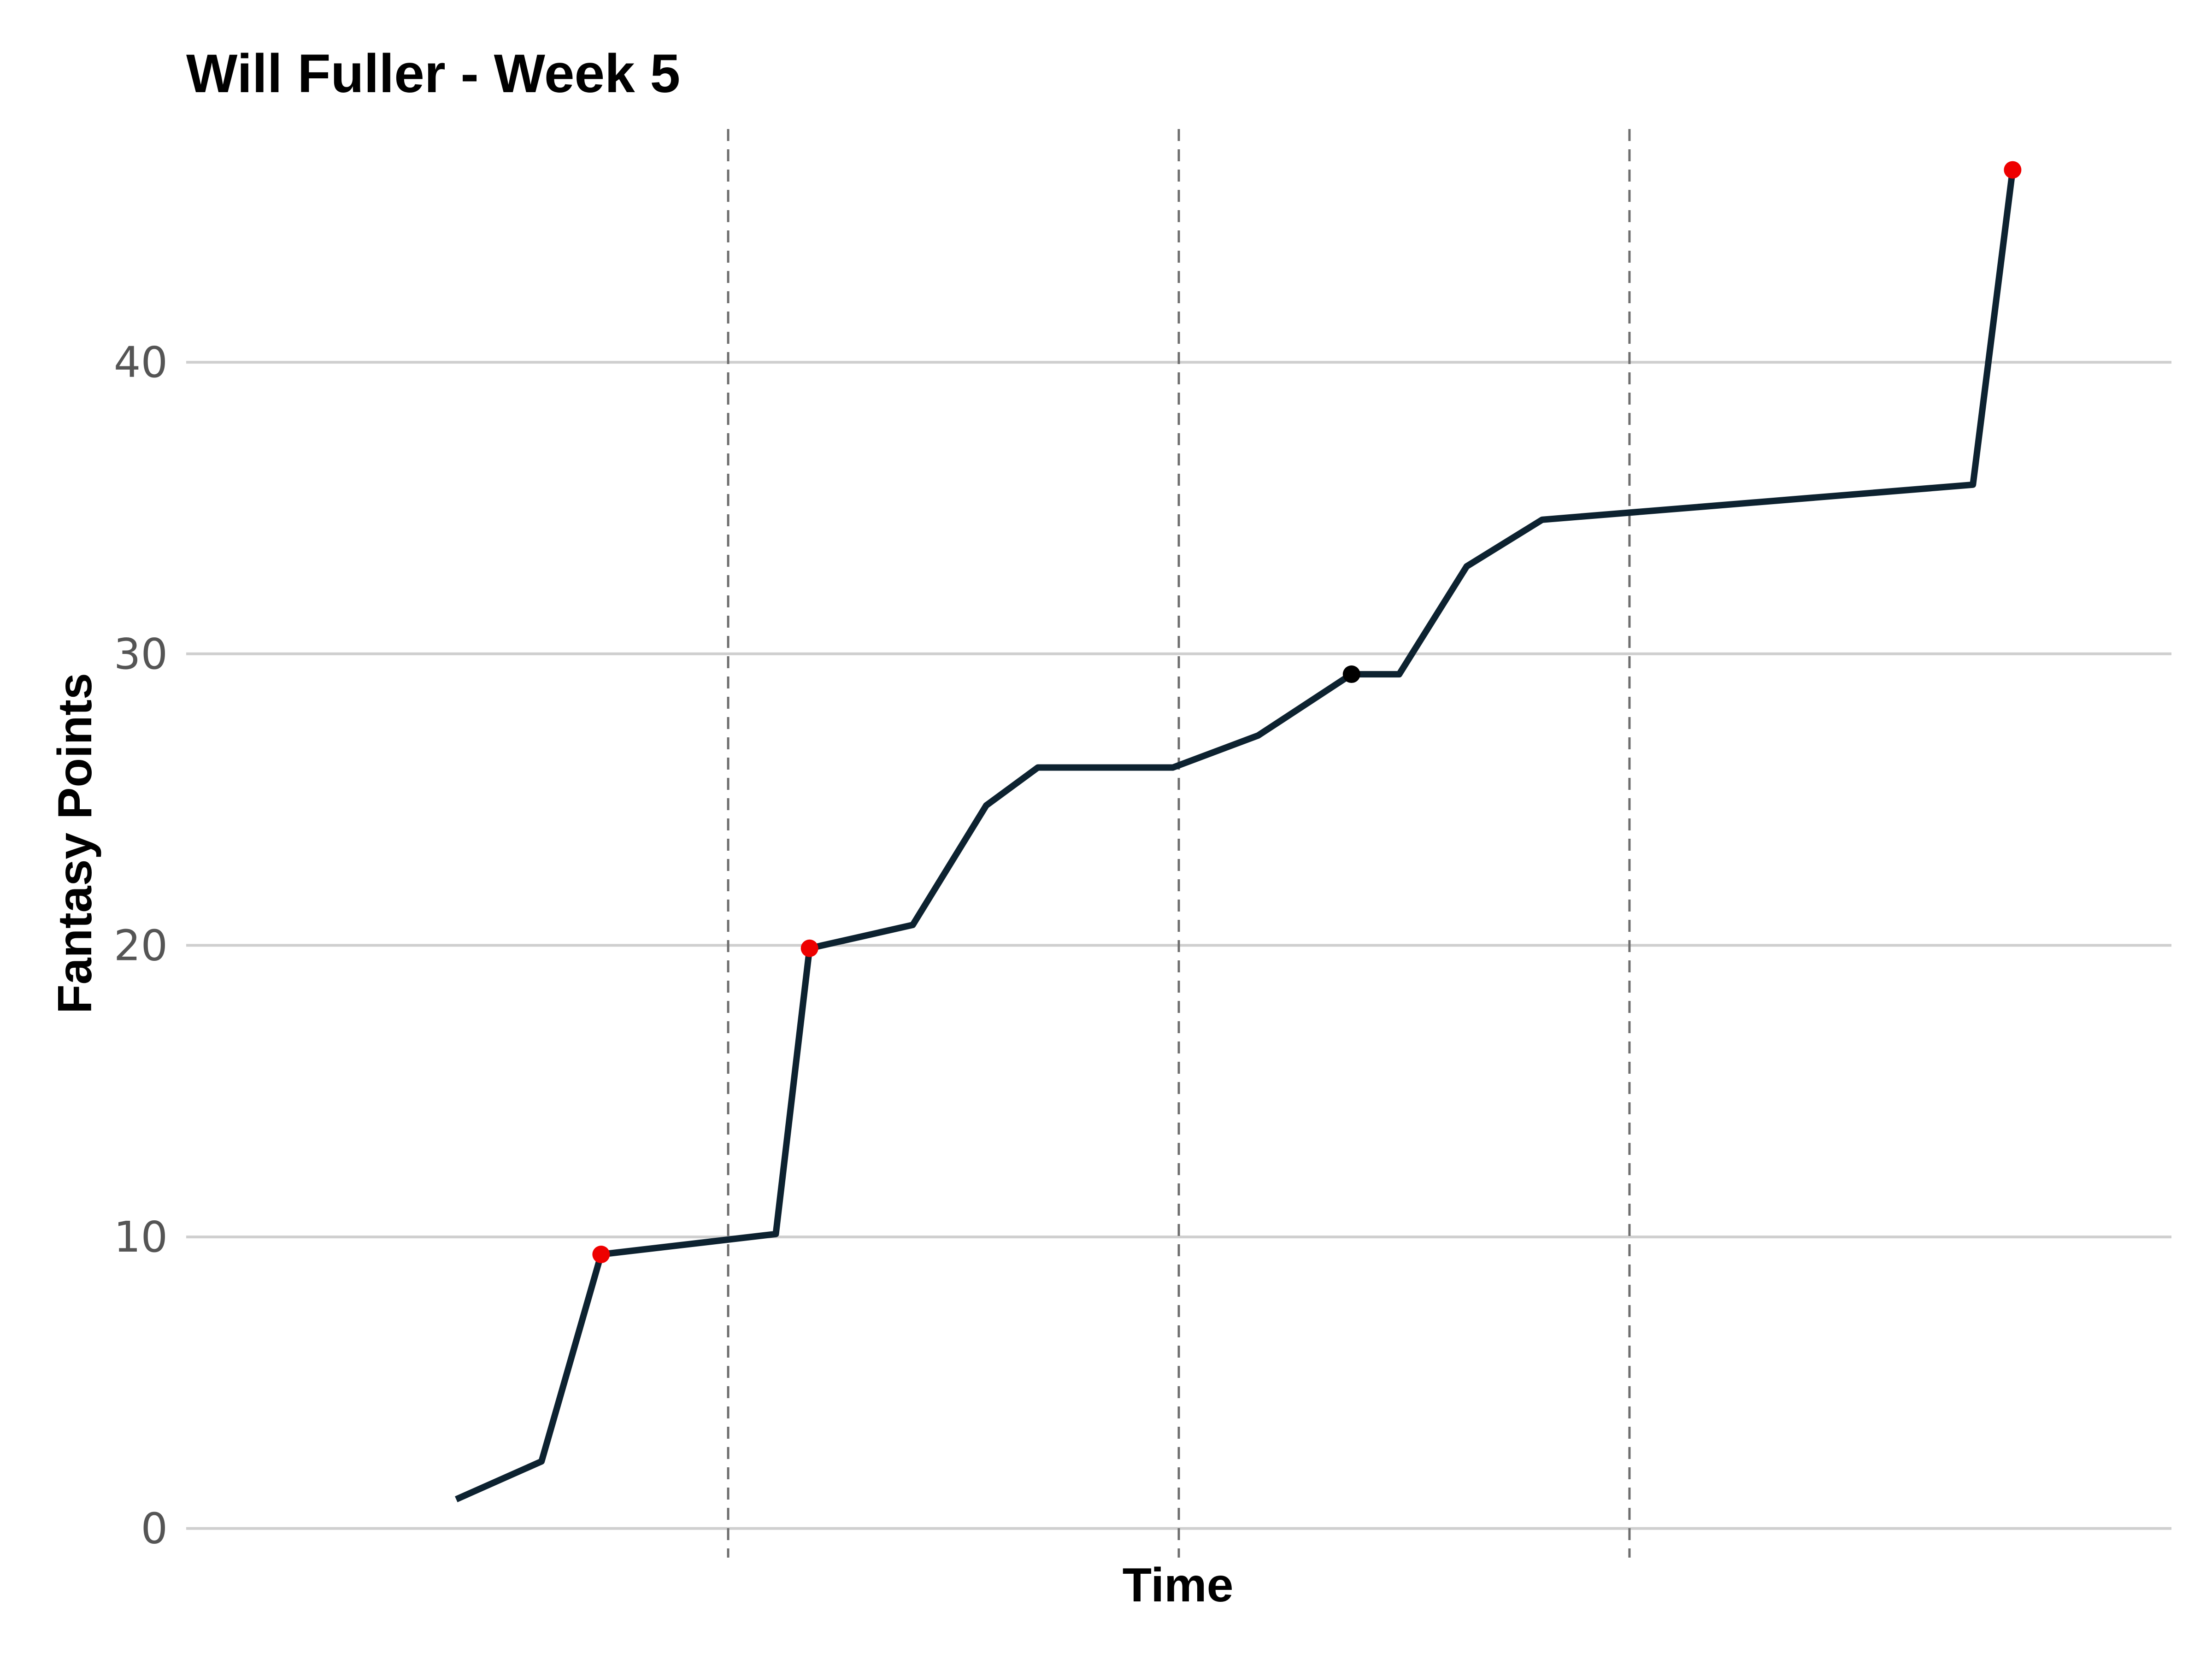 This screenshot has height=1659, width=2212. Describe the element at coordinates (141, 1237) in the screenshot. I see `y-tick-label-10: 10` at that location.